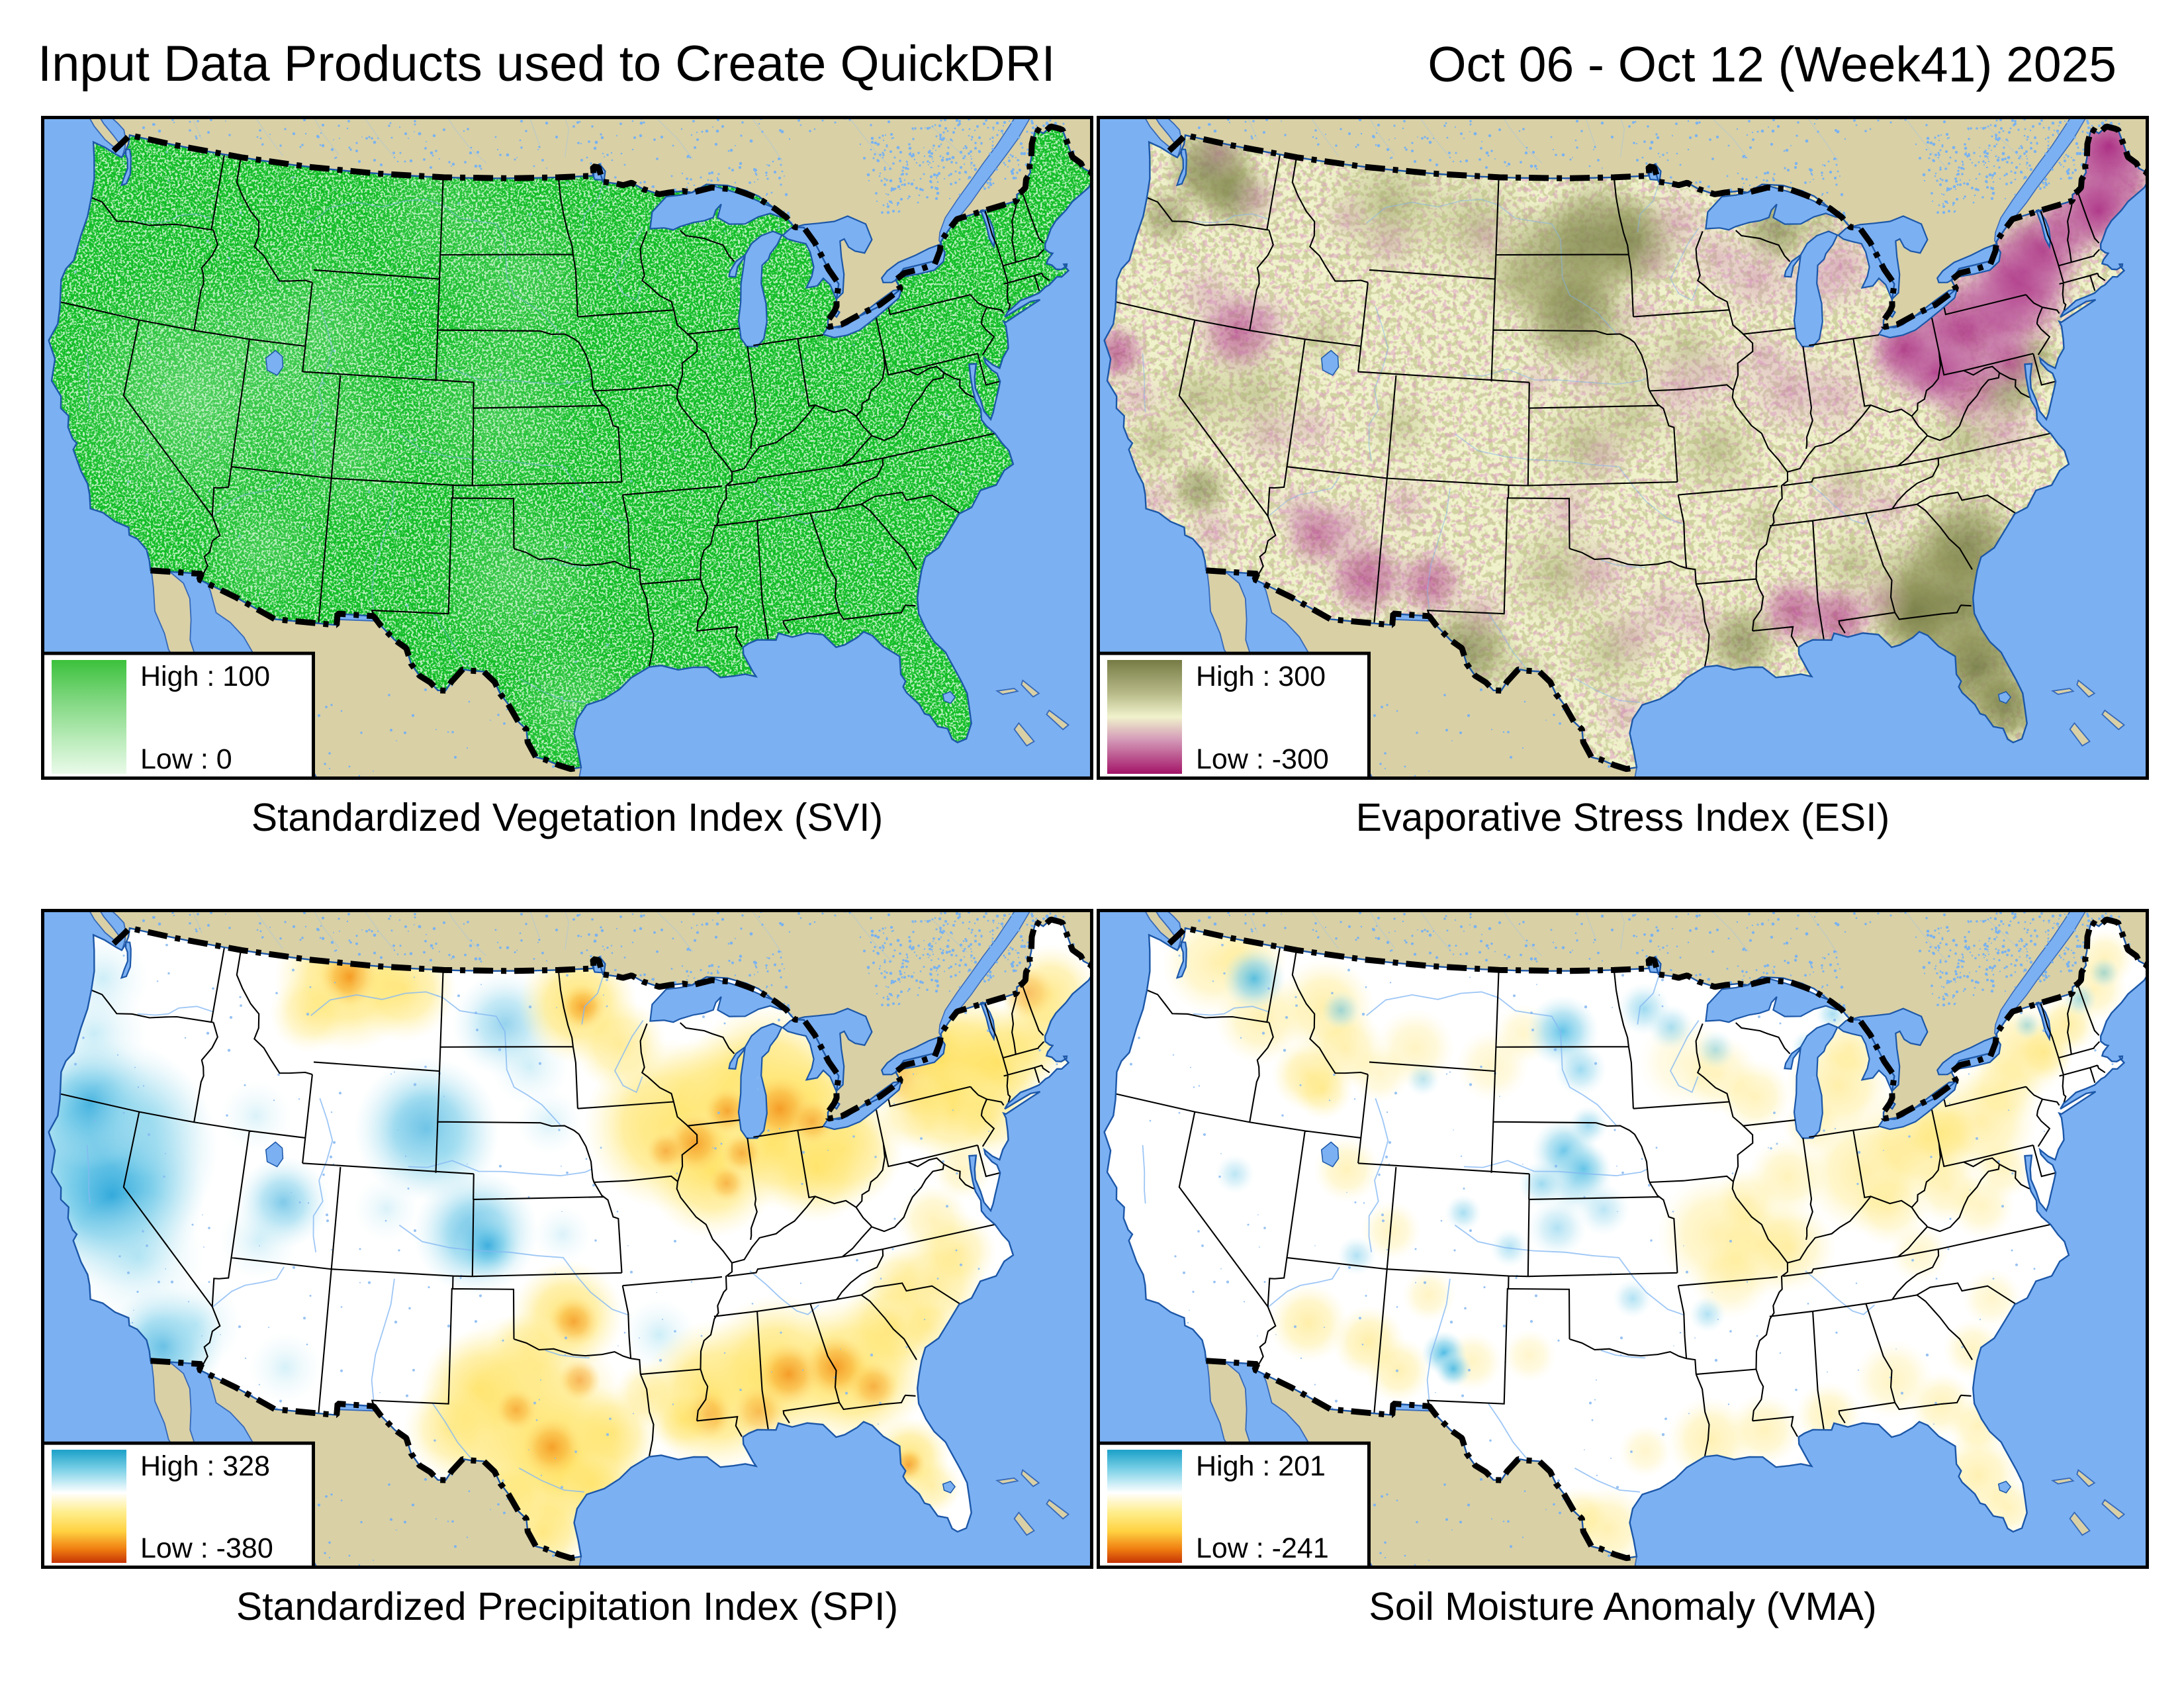  I want to click on svg-text: High : 100, so click(205, 676).